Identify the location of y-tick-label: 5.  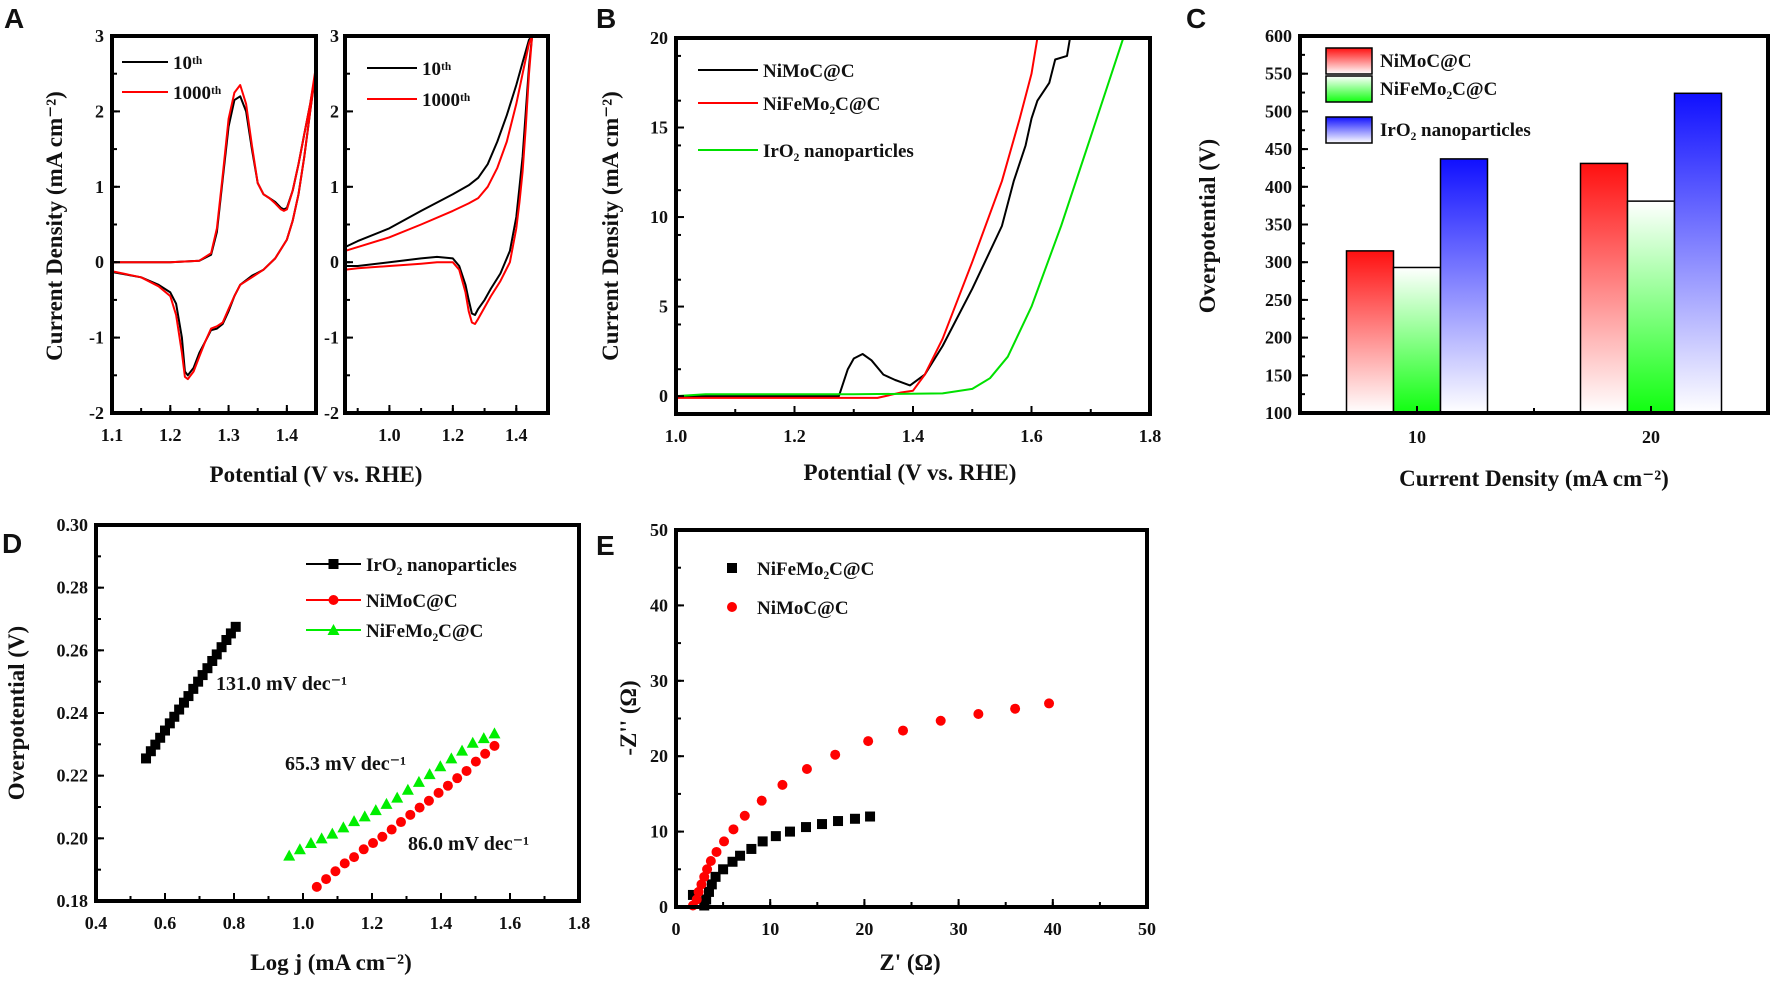
(663, 307).